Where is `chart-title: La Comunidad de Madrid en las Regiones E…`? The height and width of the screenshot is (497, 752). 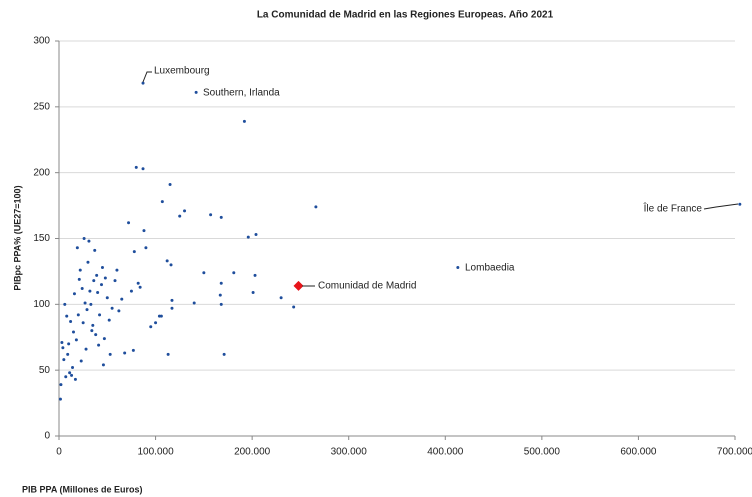 chart-title: La Comunidad de Madrid en las Regiones E… is located at coordinates (405, 15).